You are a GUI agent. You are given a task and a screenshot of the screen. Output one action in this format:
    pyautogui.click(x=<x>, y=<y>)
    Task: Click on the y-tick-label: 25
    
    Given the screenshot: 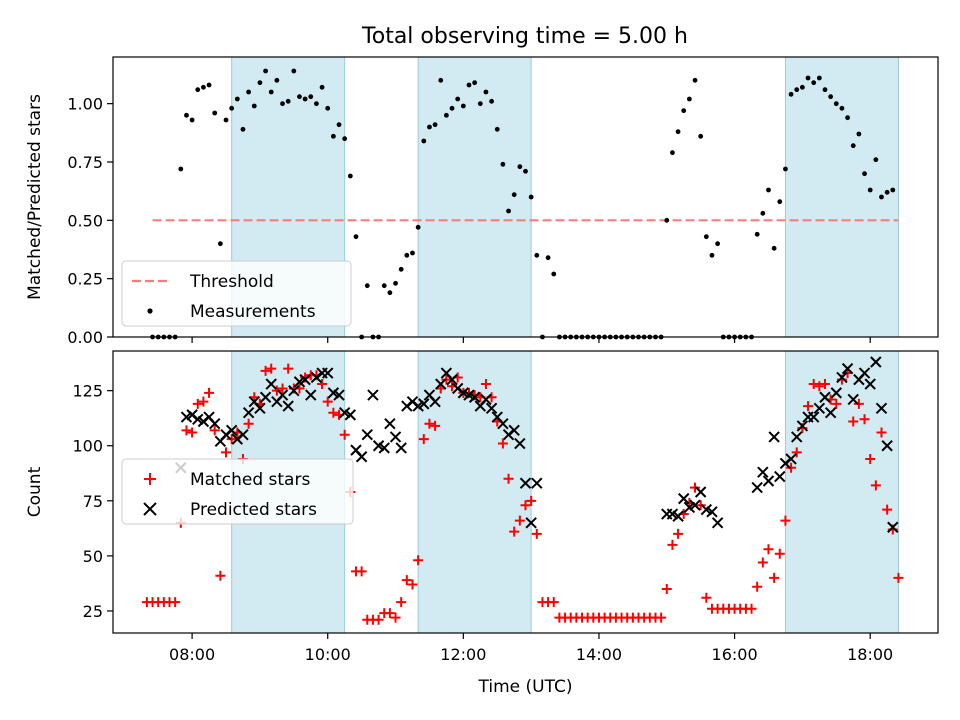 What is the action you would take?
    pyautogui.click(x=93, y=611)
    